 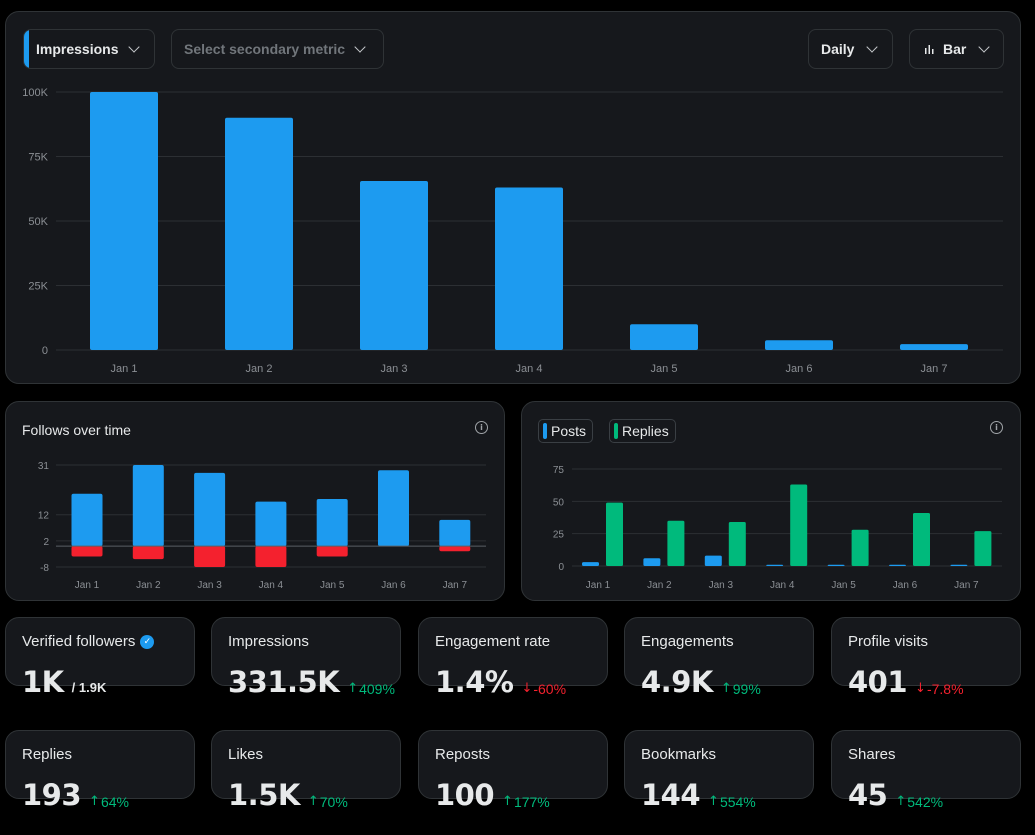 I want to click on stat-change: ↑ 64%, so click(x=109, y=802).